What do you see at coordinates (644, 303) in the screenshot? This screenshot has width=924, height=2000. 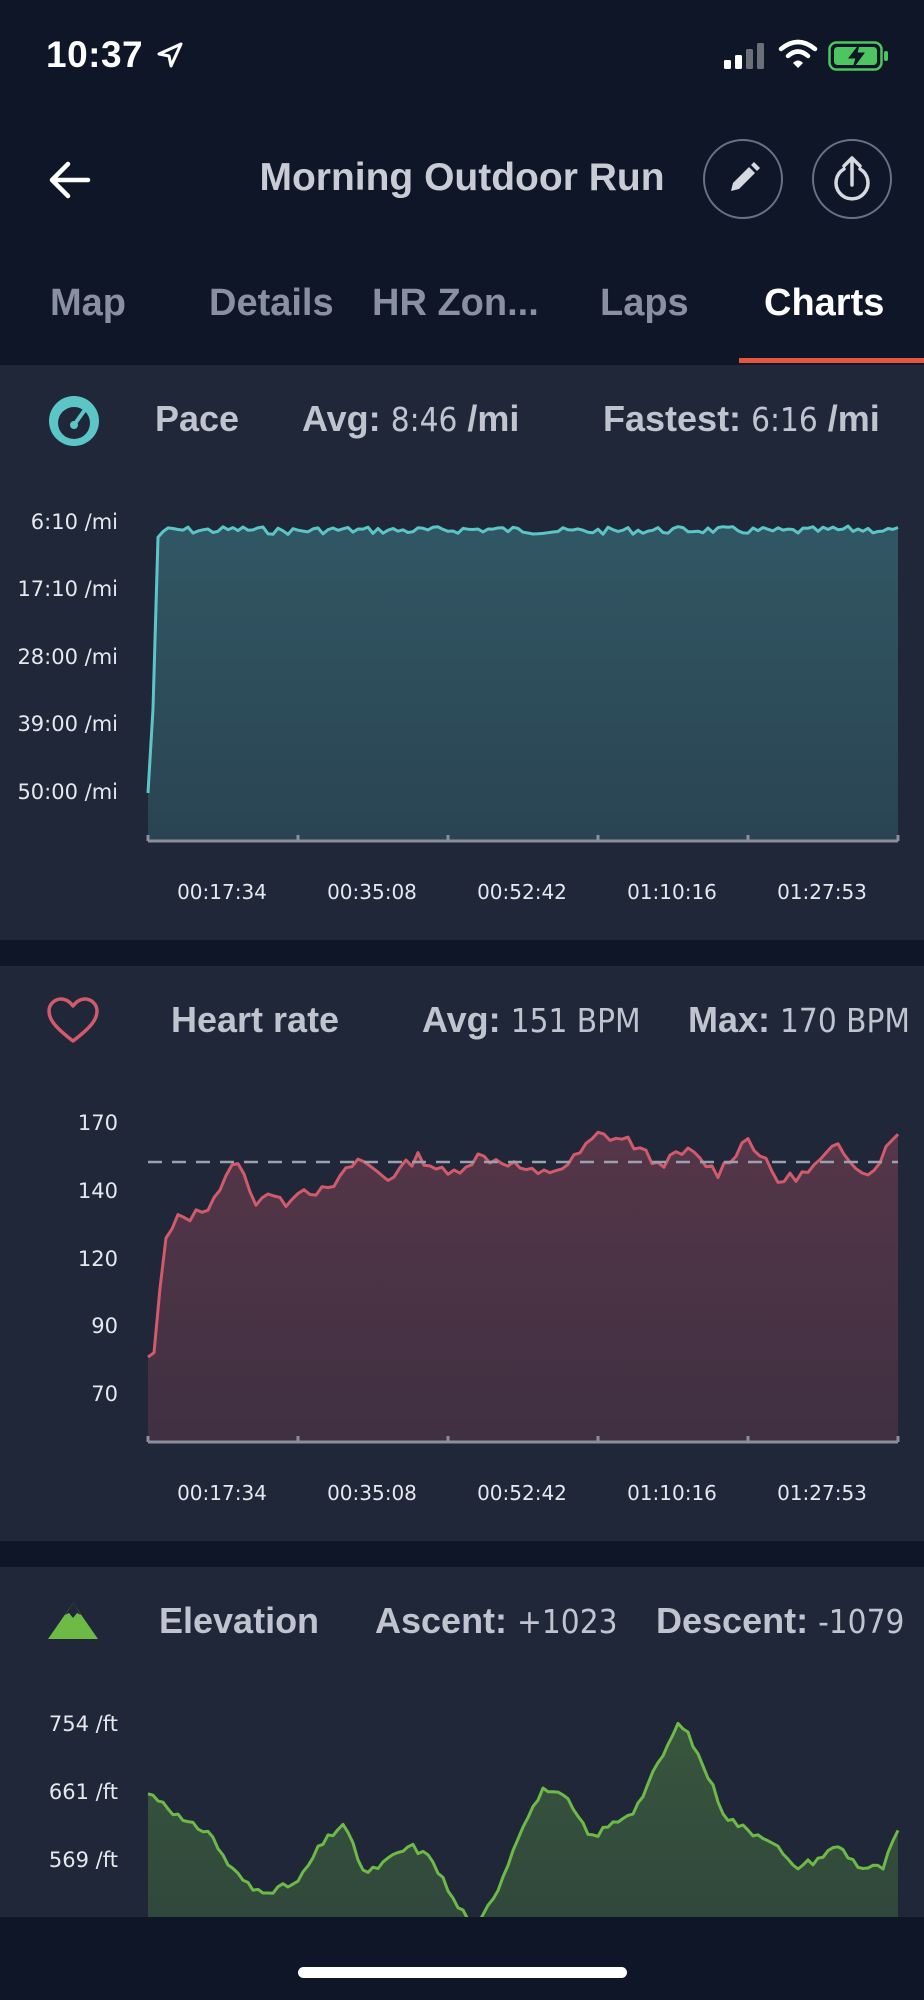 I see `tab-laps: Laps` at bounding box center [644, 303].